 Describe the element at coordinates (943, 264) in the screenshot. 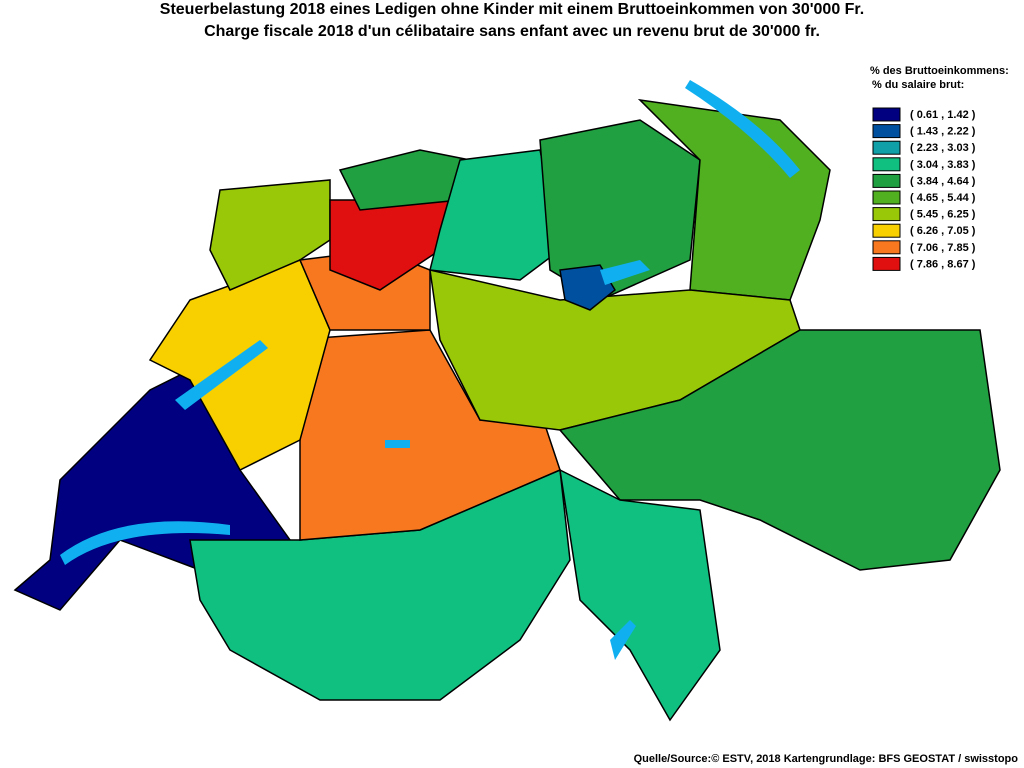

I see `legend-label: ( 7.86 , 8.67 )` at that location.